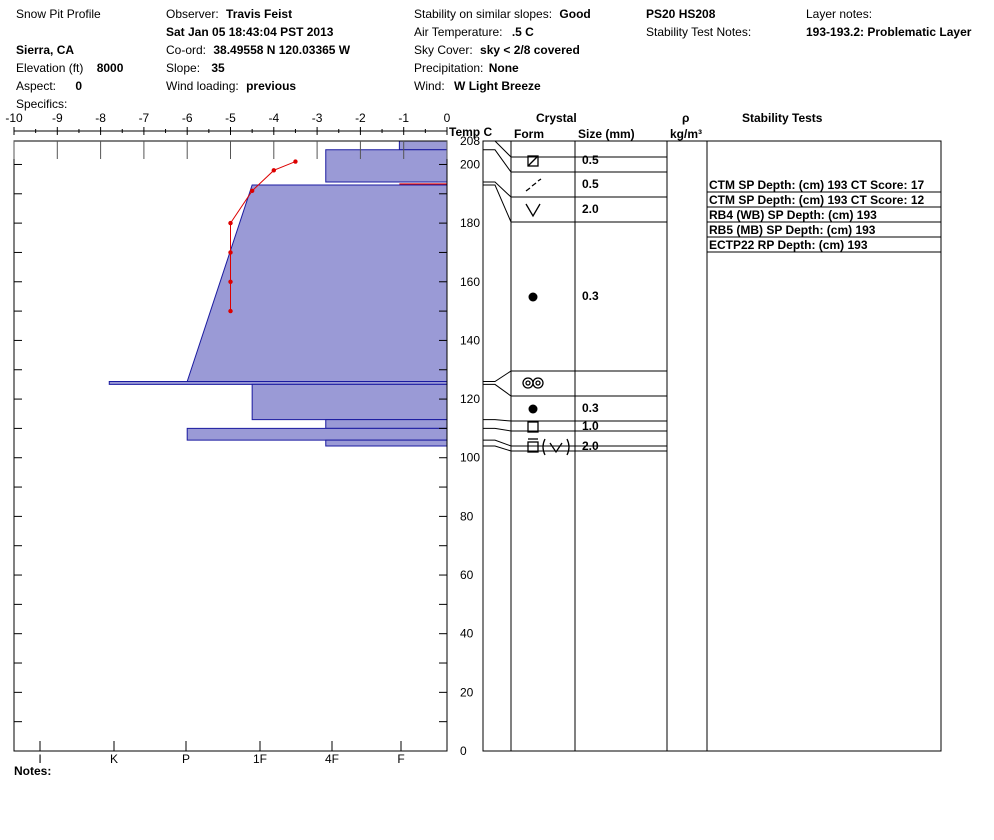 This screenshot has width=994, height=840. What do you see at coordinates (100, 118) in the screenshot?
I see `temp-tick-label: -8` at bounding box center [100, 118].